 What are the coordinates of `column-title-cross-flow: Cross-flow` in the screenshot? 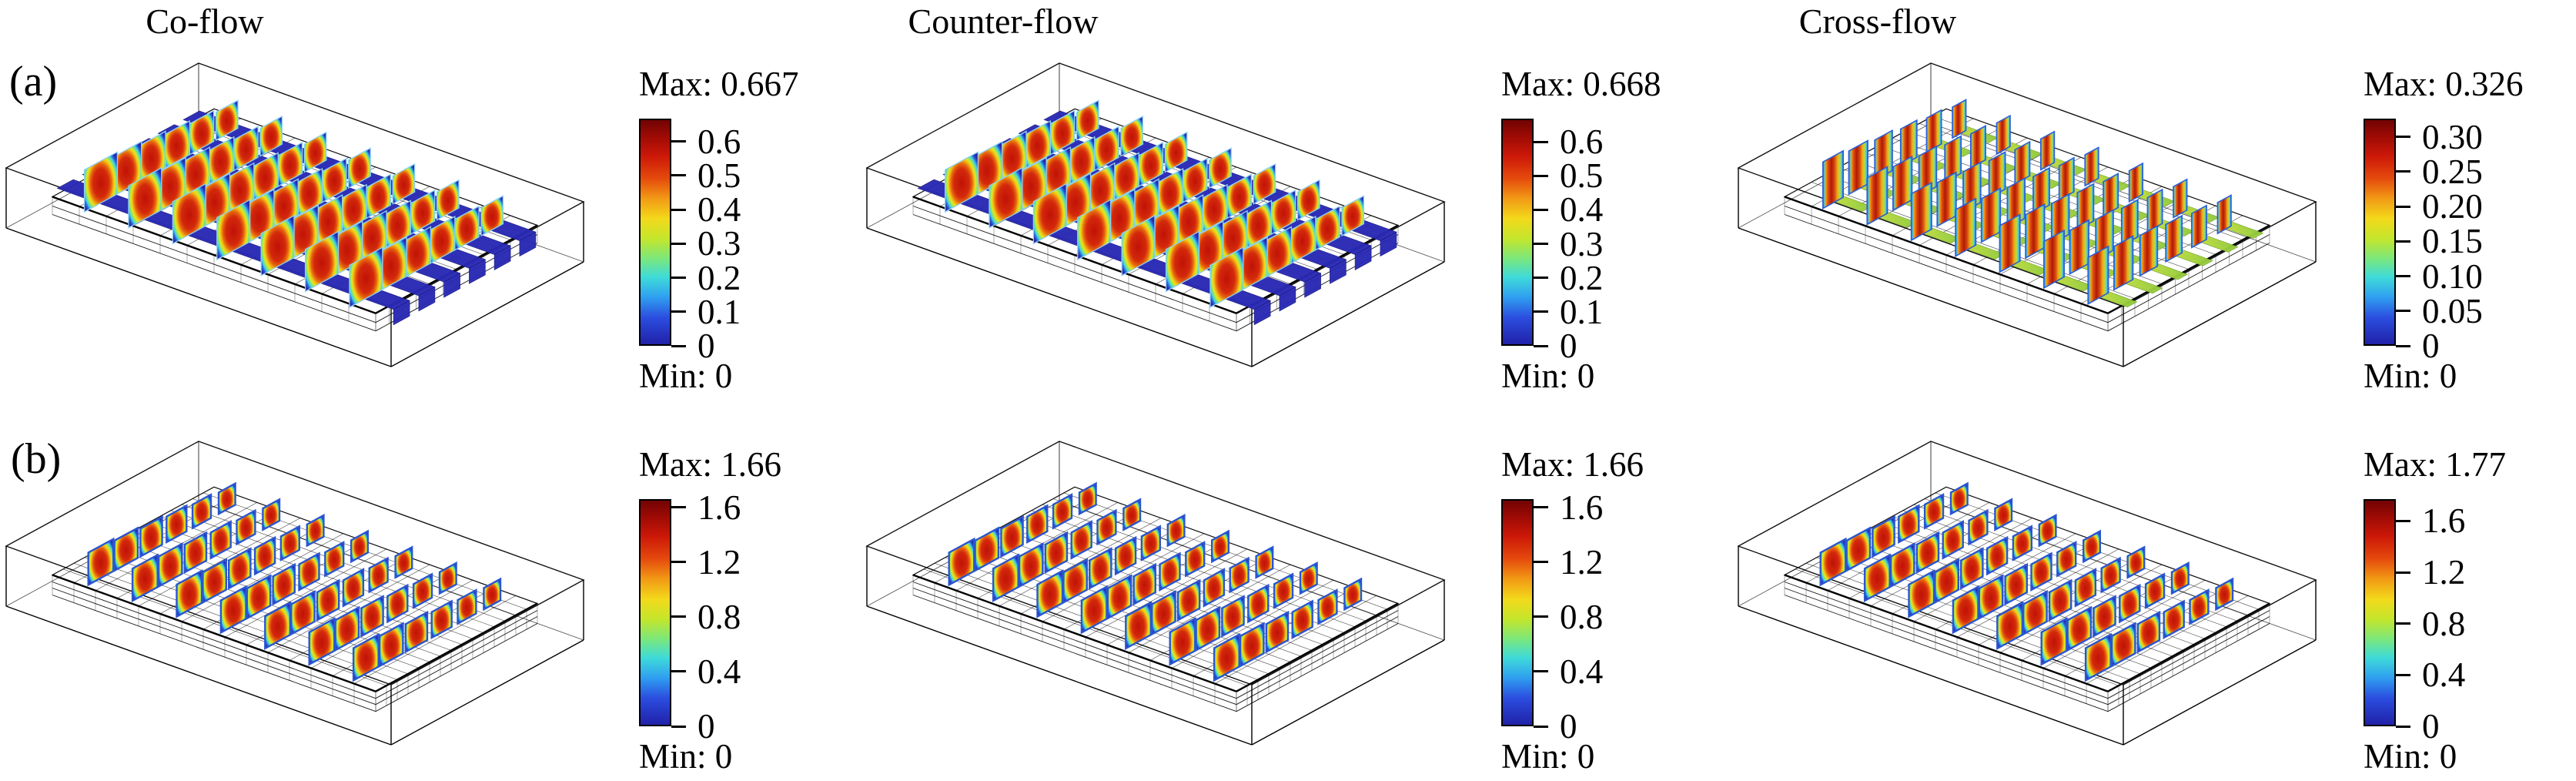 It's located at (1878, 22).